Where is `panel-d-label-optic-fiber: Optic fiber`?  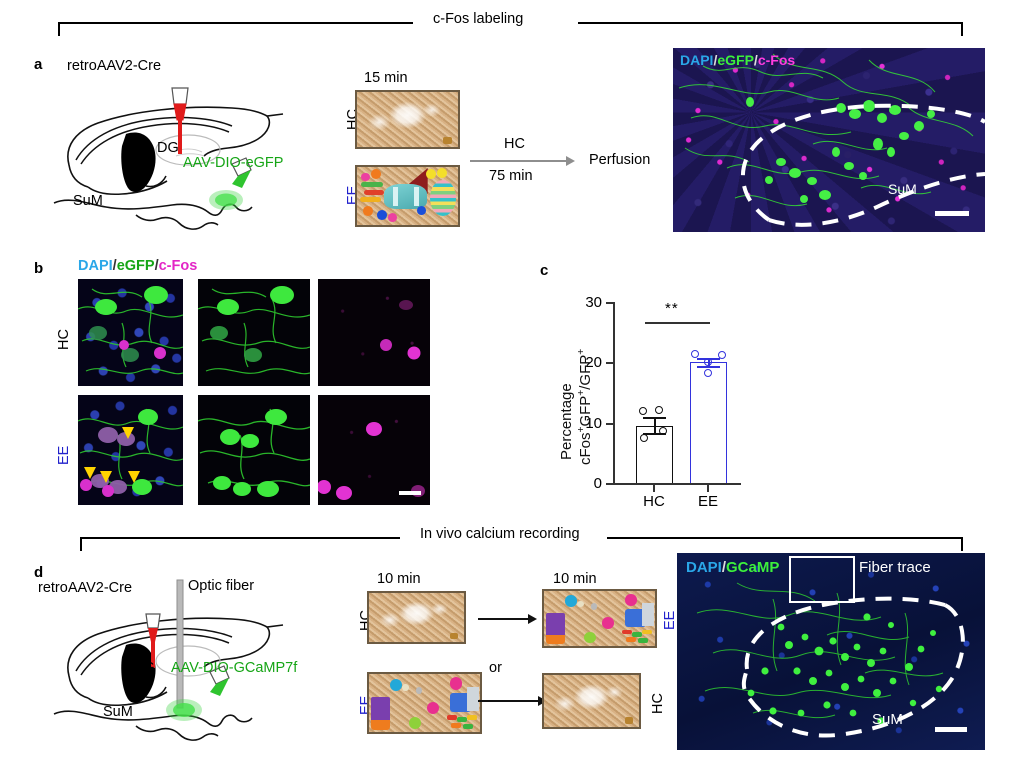 panel-d-label-optic-fiber: Optic fiber is located at coordinates (221, 586).